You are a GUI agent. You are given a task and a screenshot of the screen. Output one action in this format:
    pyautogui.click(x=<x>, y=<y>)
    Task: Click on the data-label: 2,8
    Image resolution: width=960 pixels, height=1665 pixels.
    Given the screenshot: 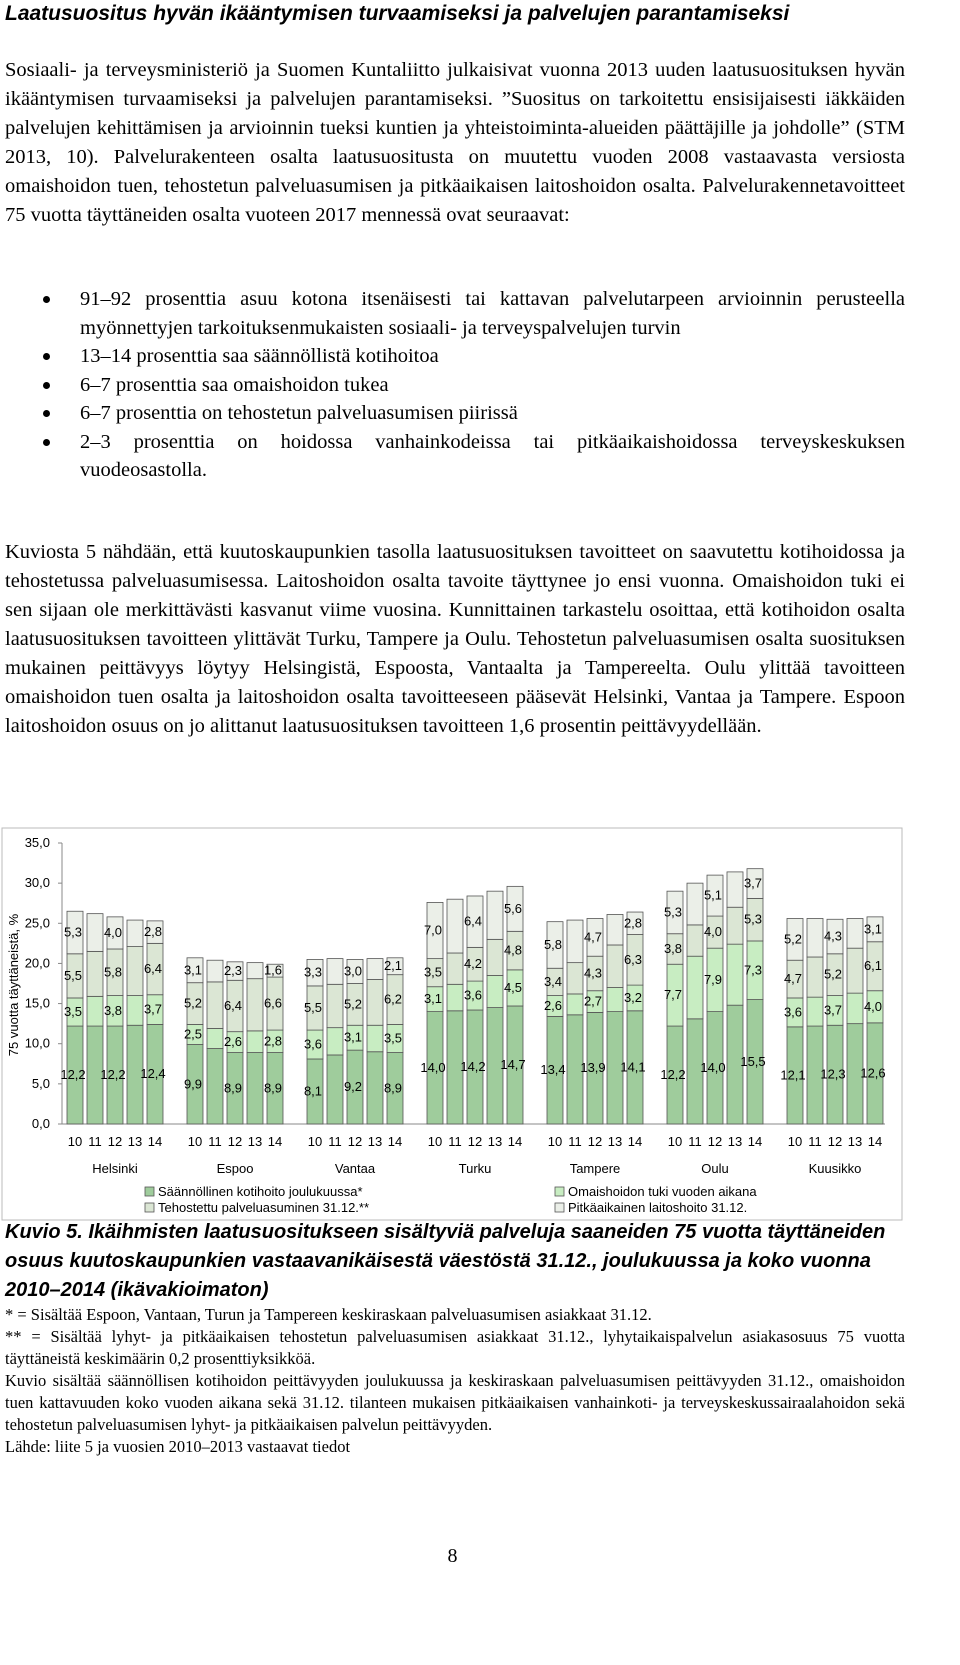 What is the action you would take?
    pyautogui.click(x=633, y=922)
    